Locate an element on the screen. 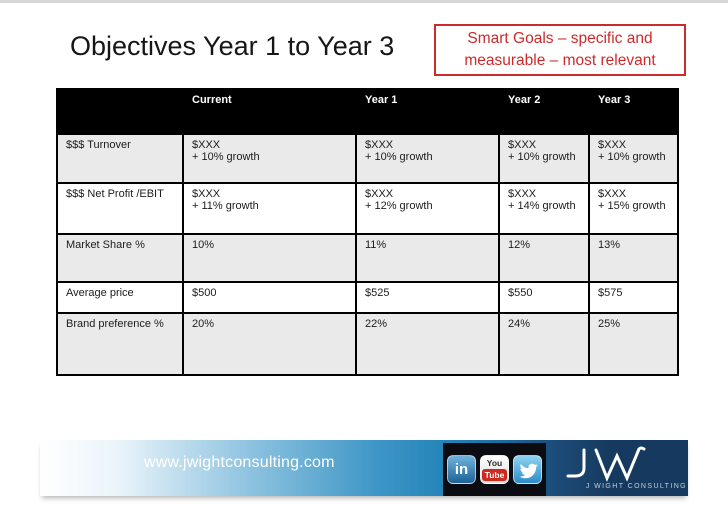  jw-logo: J WIGHT CONSULTING is located at coordinates (619, 469).